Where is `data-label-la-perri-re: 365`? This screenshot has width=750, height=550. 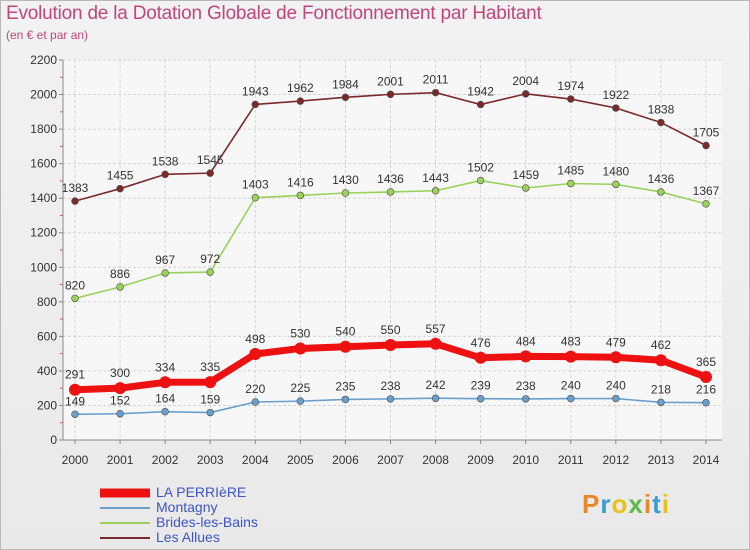 data-label-la-perri-re: 365 is located at coordinates (706, 362).